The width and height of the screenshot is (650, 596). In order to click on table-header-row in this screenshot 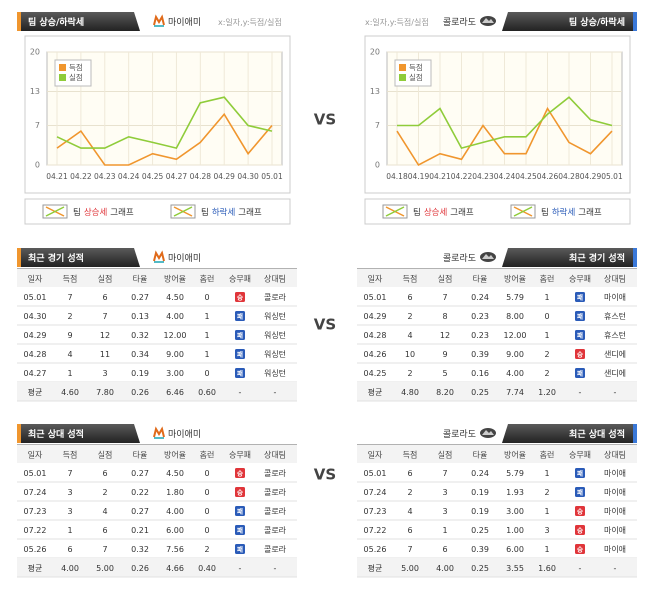, I will do `click(157, 454)`.